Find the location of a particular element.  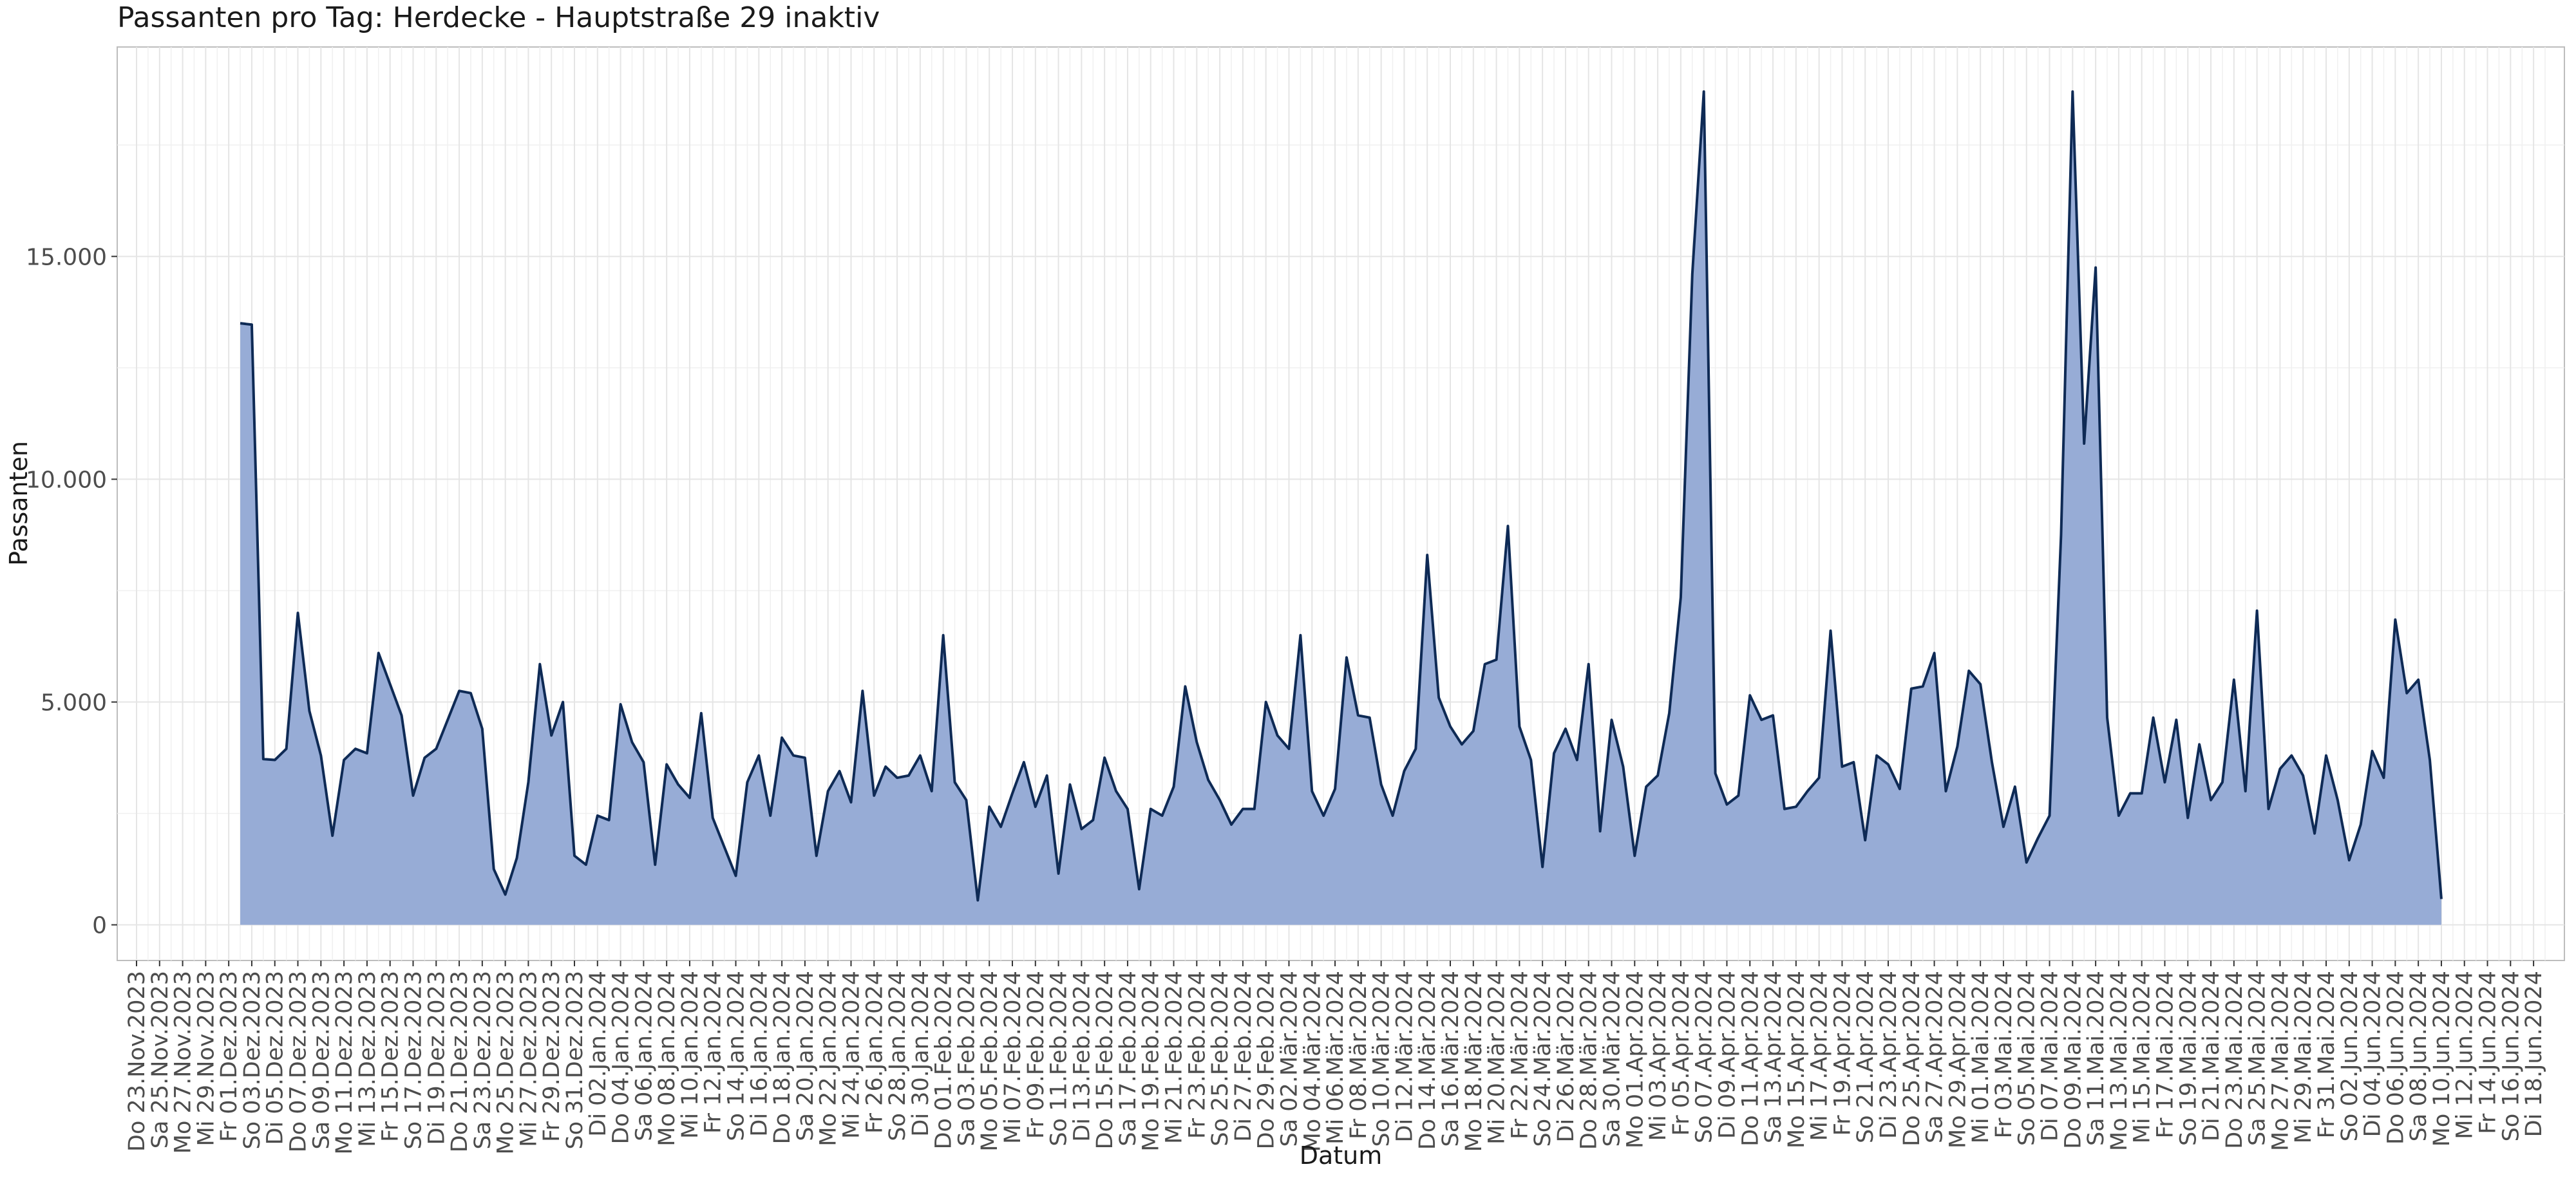

x-tick-label: Mo 25.Dez.2023 is located at coordinates (506, 1062).